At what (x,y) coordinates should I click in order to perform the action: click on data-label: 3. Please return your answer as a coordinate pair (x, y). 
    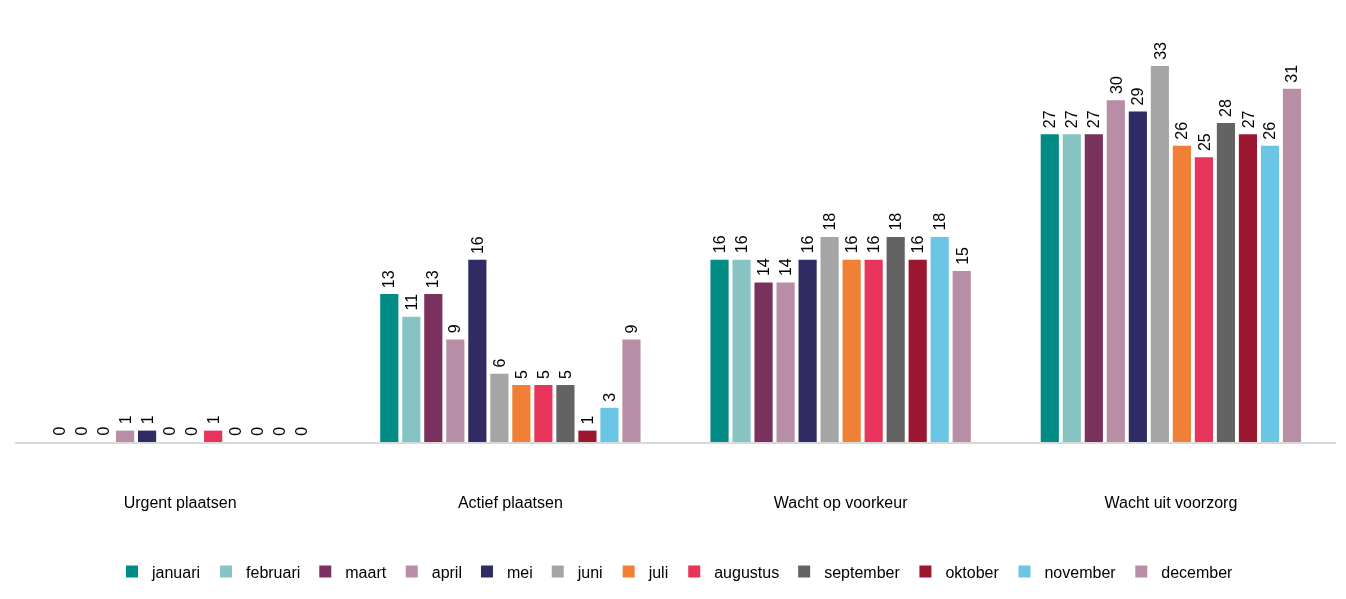
    Looking at the image, I should click on (610, 397).